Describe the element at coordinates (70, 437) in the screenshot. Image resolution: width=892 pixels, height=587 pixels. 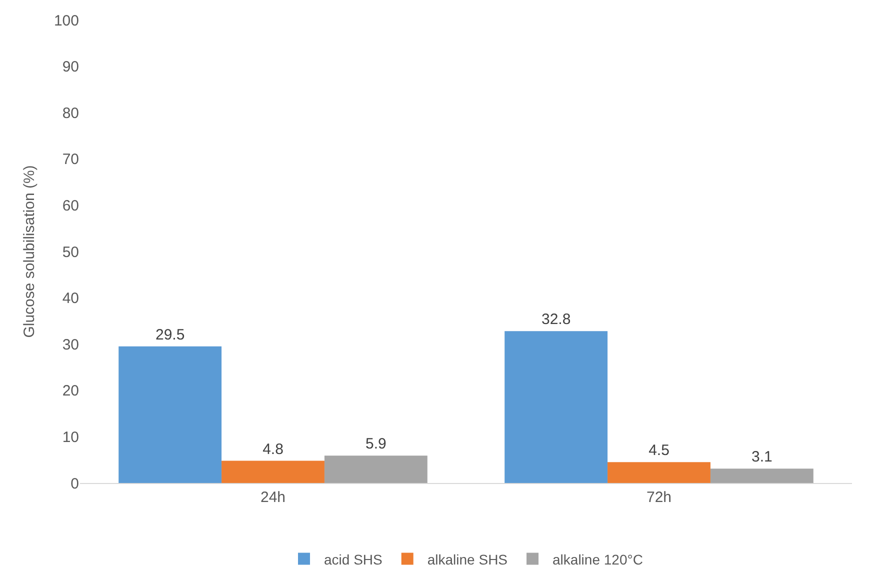
I see `y-tick-label: 10` at that location.